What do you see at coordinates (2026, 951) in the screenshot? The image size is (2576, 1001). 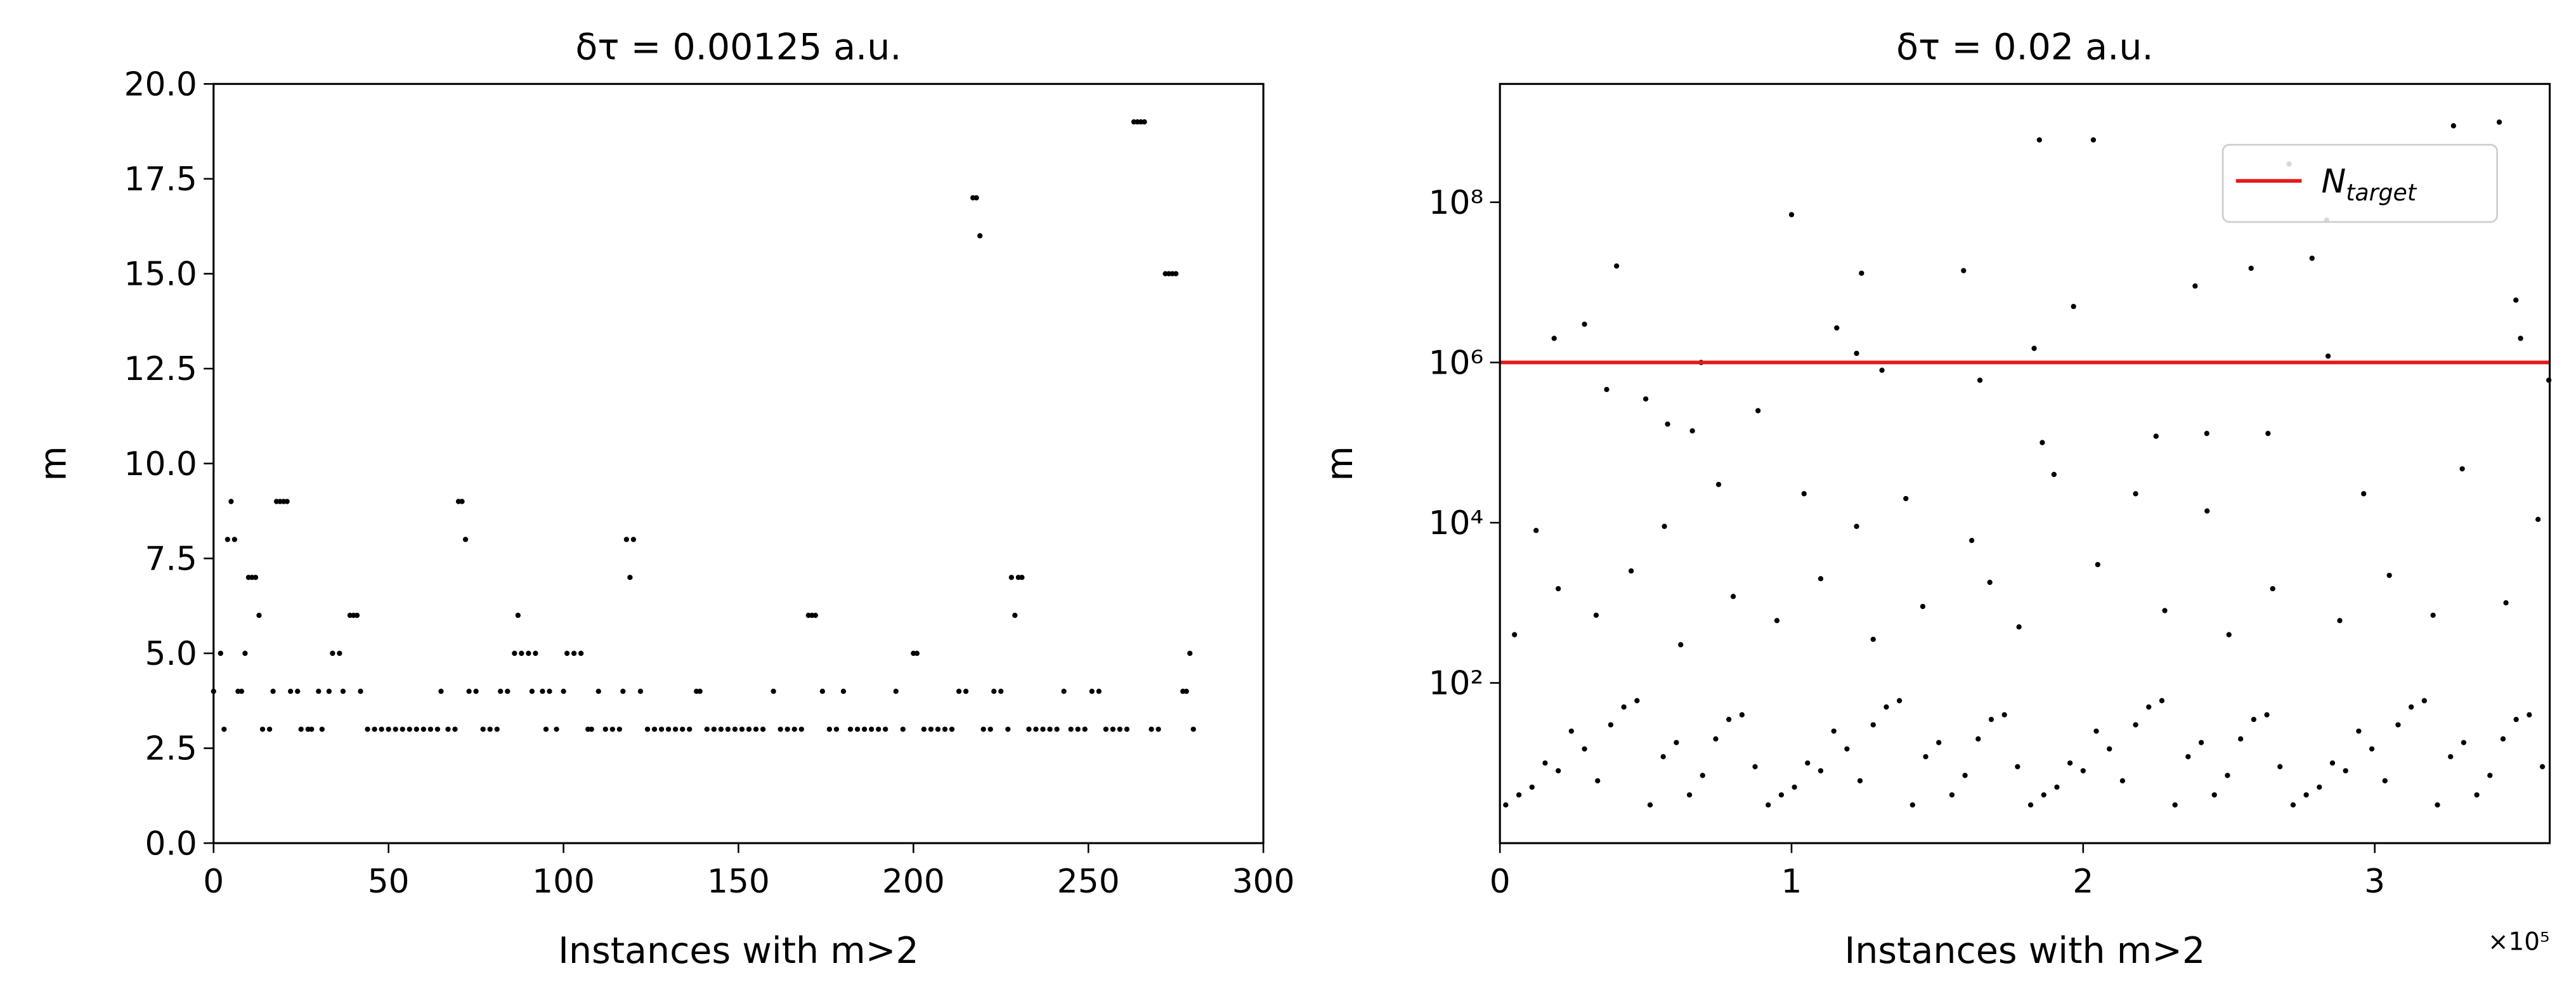 I see `x-axis-label: Instances with m>2` at bounding box center [2026, 951].